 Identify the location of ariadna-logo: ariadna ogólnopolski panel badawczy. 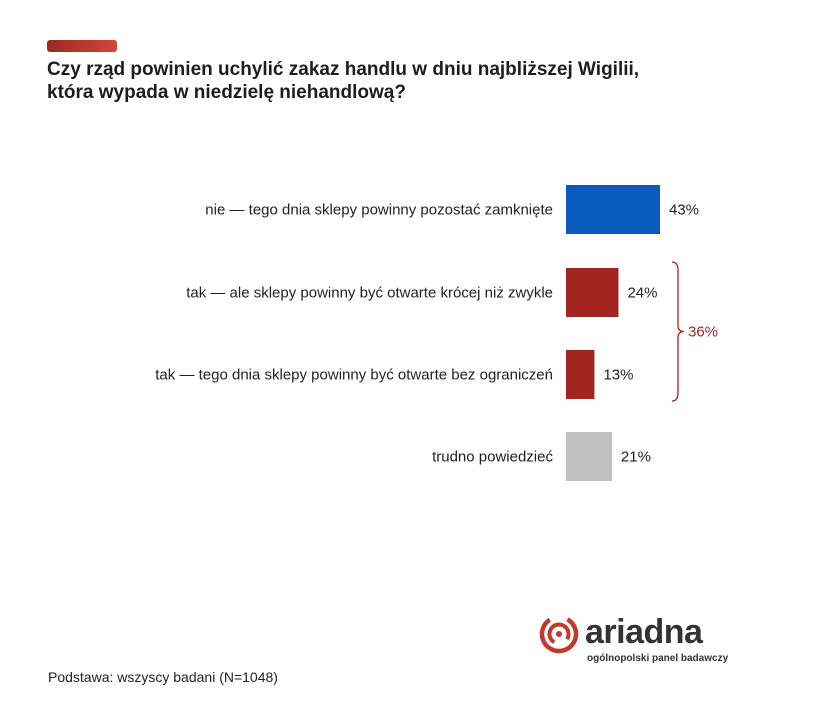
(638, 639).